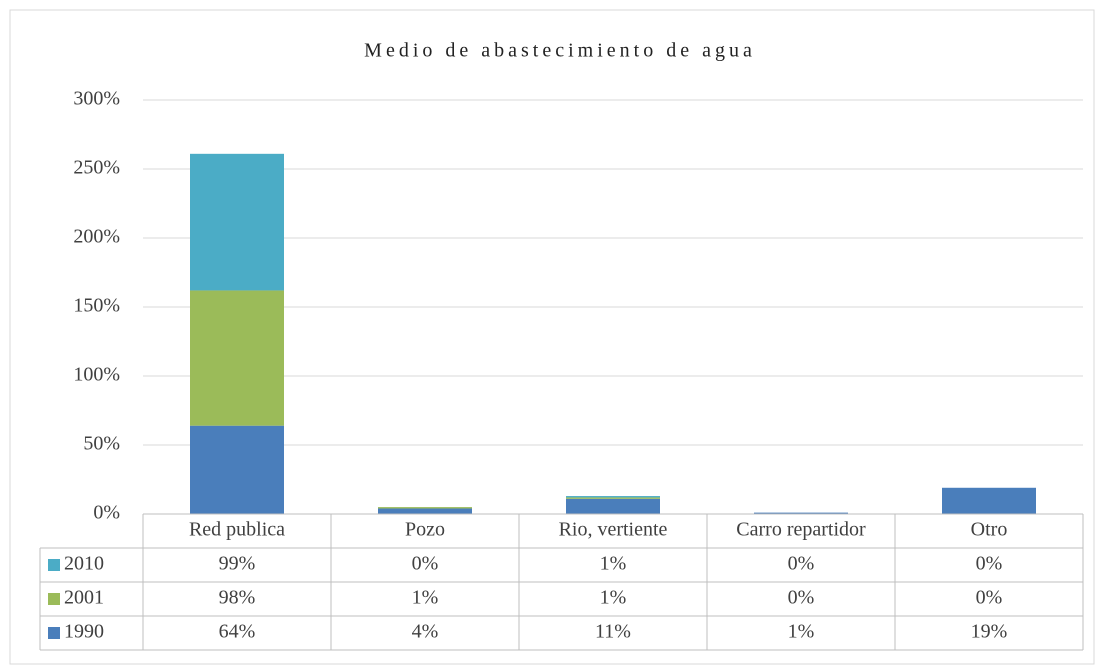 This screenshot has height=668, width=1099. What do you see at coordinates (989, 530) in the screenshot?
I see `x-tick-label: Otro` at bounding box center [989, 530].